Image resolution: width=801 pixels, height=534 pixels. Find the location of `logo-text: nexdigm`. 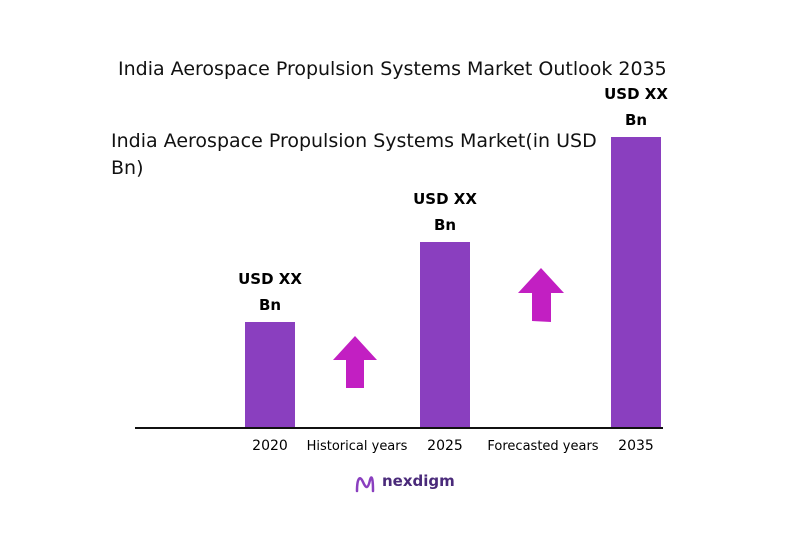

logo-text: nexdigm is located at coordinates (418, 481).